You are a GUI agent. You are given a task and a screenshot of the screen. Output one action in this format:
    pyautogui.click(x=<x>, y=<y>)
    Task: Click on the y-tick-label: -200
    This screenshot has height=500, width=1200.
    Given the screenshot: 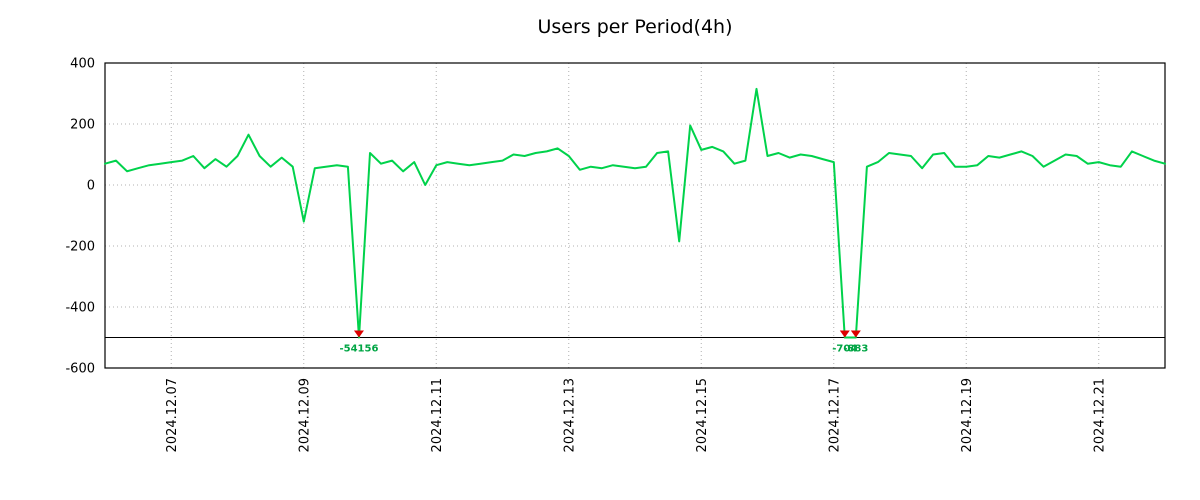 What is the action you would take?
    pyautogui.click(x=80, y=247)
    